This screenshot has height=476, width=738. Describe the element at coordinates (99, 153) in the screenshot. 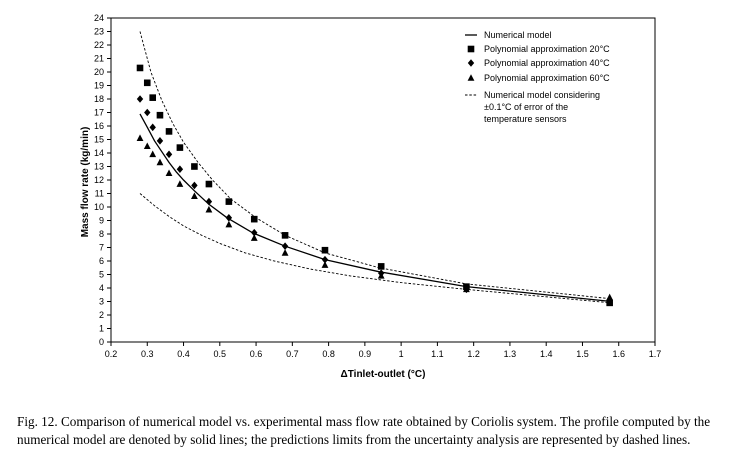

I see `y-tick-label: 14` at that location.